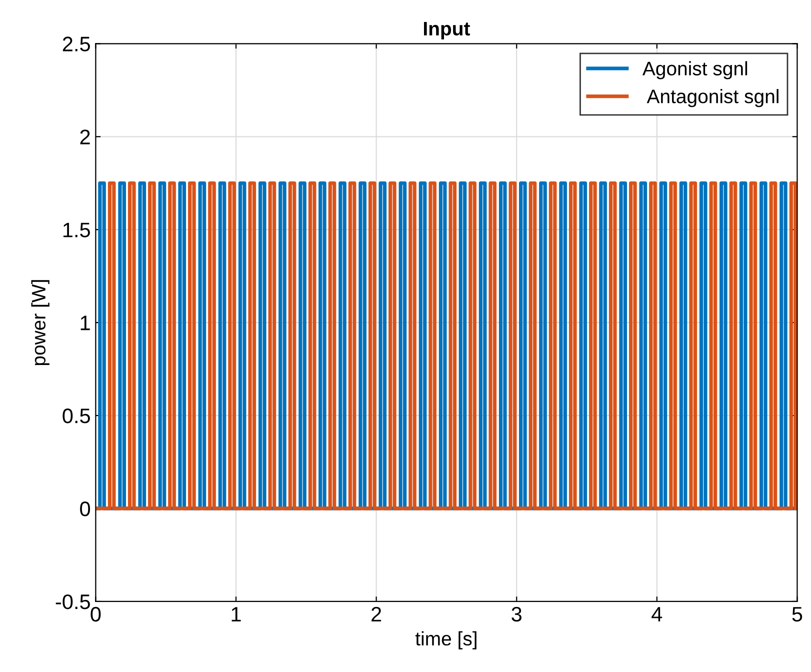 The height and width of the screenshot is (672, 811). I want to click on y-tick-label: 2, so click(85, 137).